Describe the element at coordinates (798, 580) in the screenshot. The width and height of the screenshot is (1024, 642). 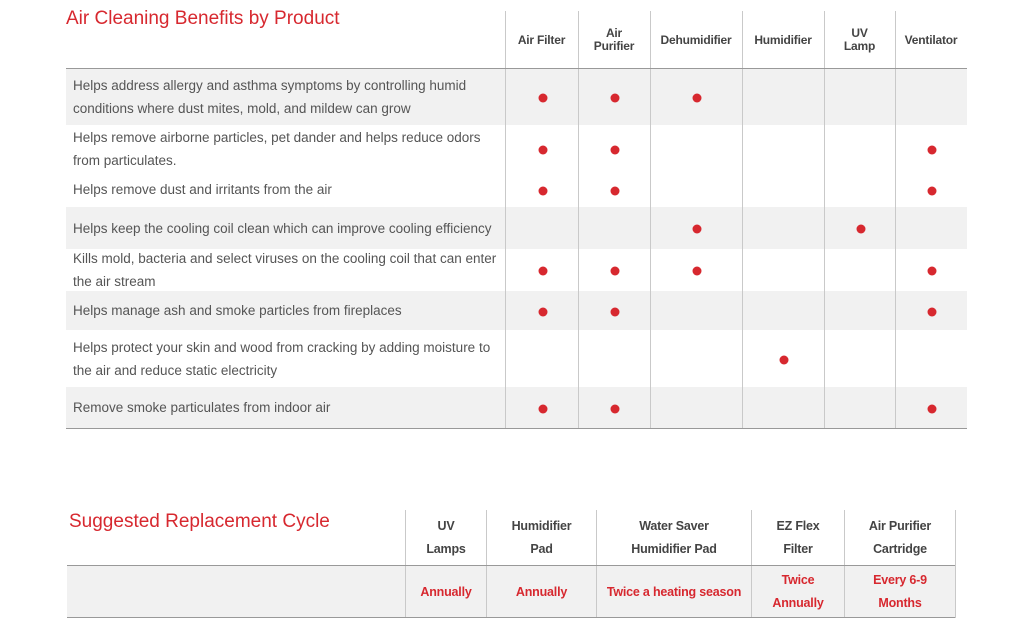
I see `replacement-value-line: Twice` at that location.